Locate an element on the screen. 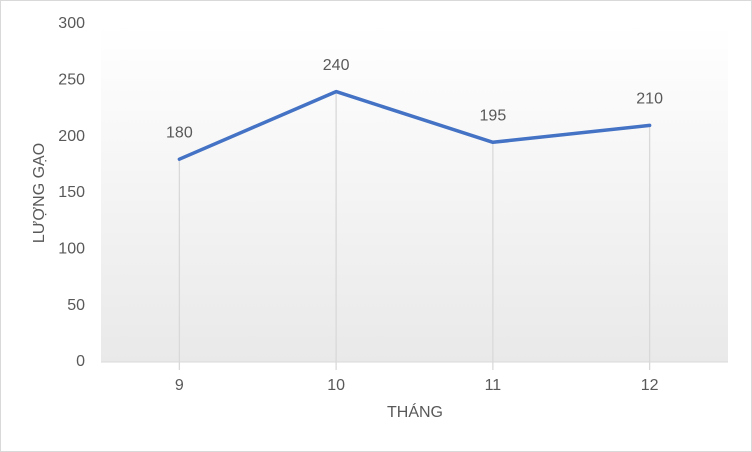 The height and width of the screenshot is (452, 752). x-tick-label: 10 is located at coordinates (336, 385).